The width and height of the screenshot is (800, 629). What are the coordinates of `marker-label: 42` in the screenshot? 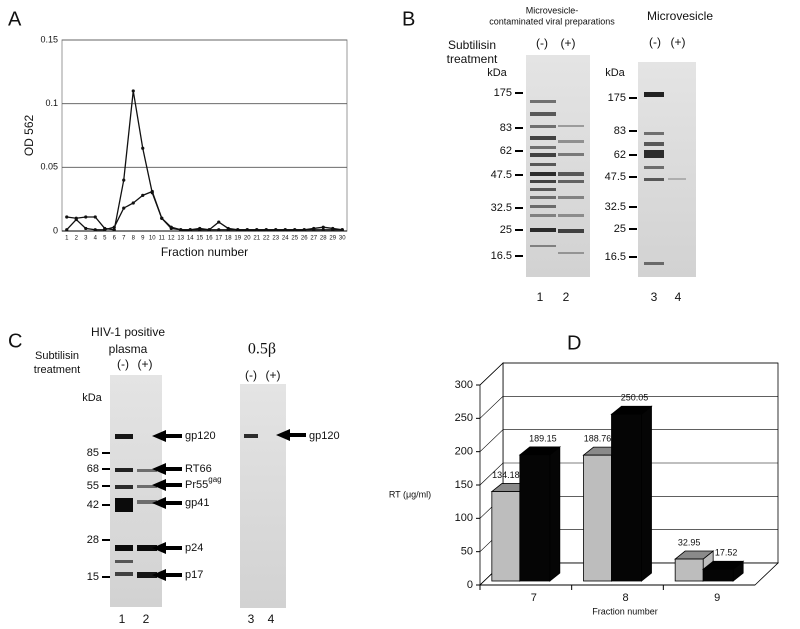 It's located at (93, 505).